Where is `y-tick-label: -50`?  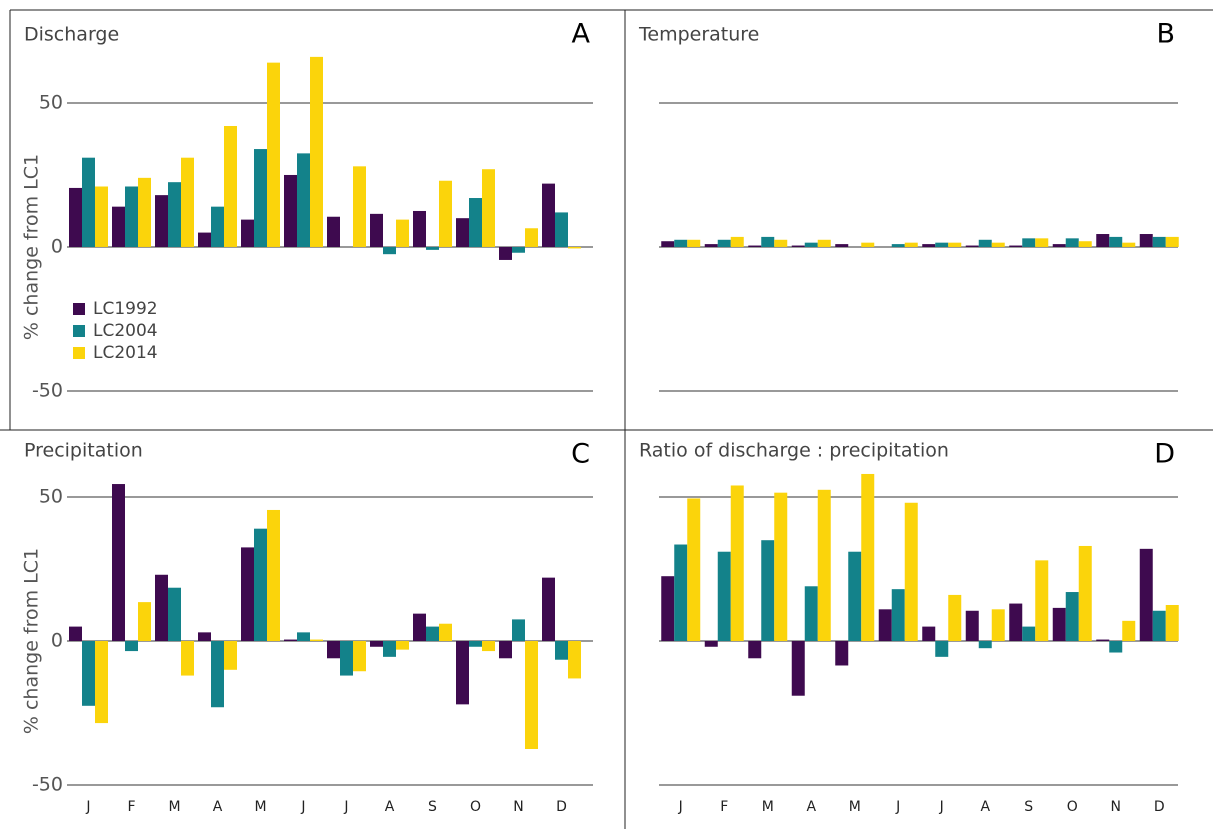 y-tick-label: -50 is located at coordinates (47, 785).